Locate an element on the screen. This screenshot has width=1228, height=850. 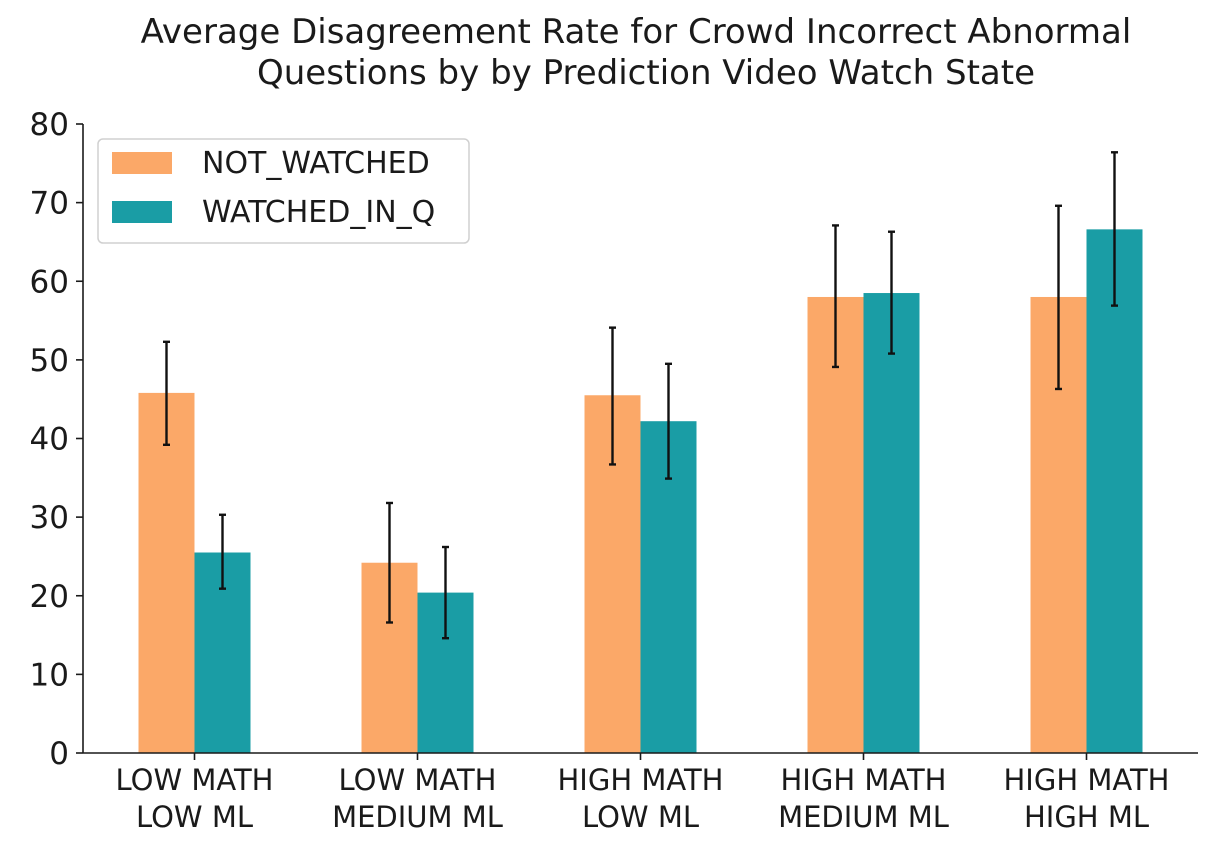
y-tick-label: 40 is located at coordinates (49, 440).